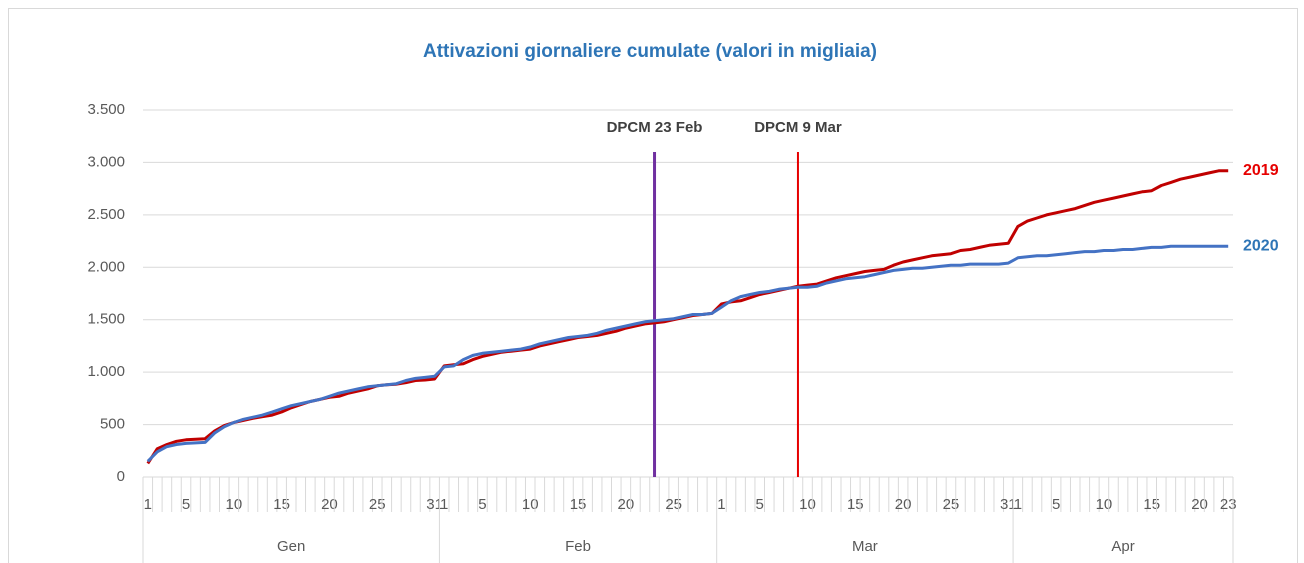 This screenshot has width=1304, height=563. What do you see at coordinates (121, 476) in the screenshot?
I see `y-tick-label: 0` at bounding box center [121, 476].